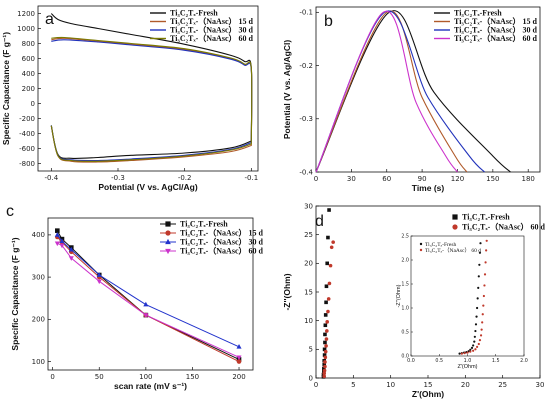 Image resolution: width=550 pixels, height=409 pixels. I want to click on x-tick-label-d: 10, so click(390, 385).